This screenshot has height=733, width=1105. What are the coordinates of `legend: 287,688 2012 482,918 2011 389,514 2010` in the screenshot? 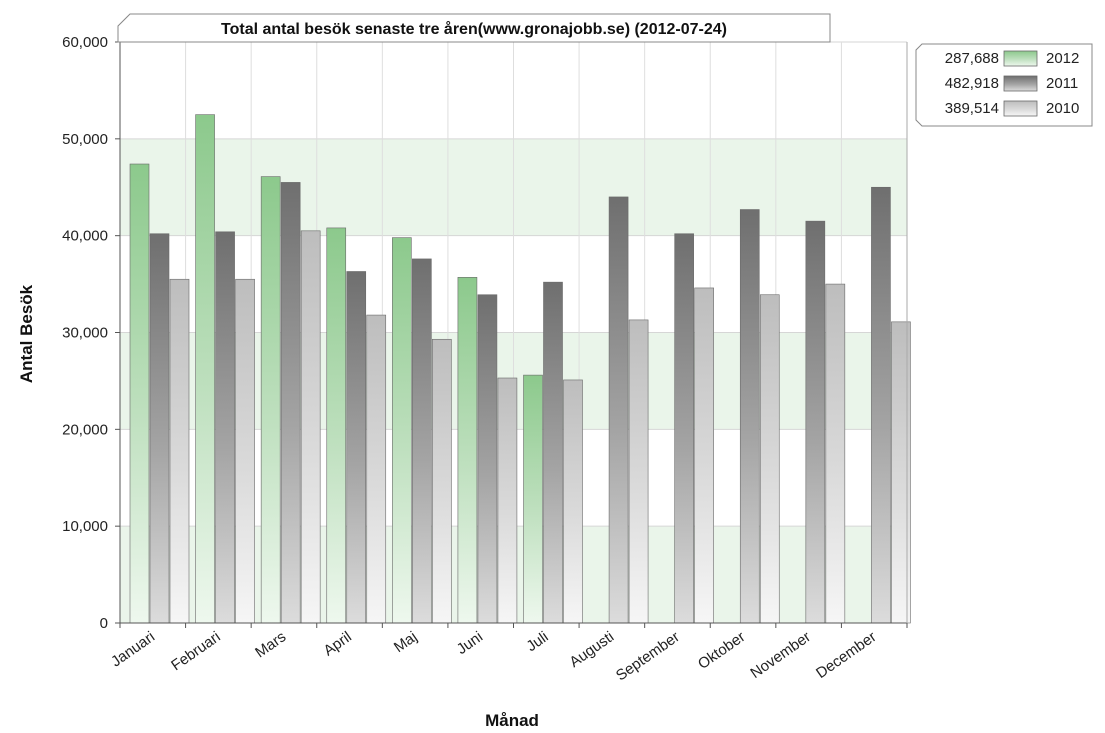 It's located at (1004, 85).